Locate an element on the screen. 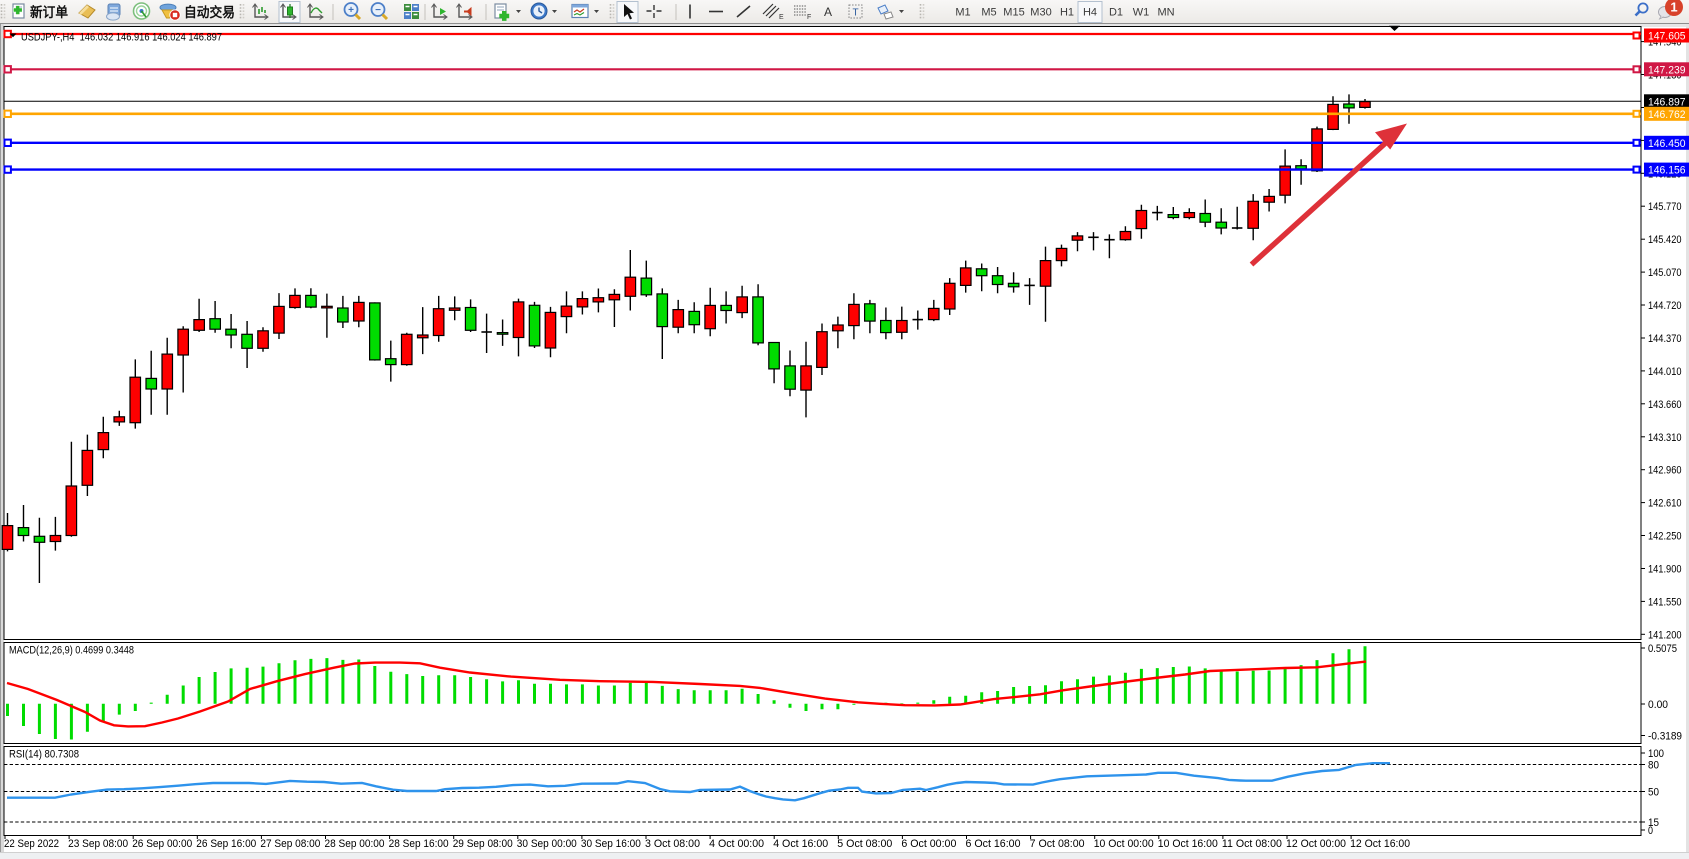 This screenshot has width=1689, height=859. svg-text: 0.5075 is located at coordinates (1662, 649).